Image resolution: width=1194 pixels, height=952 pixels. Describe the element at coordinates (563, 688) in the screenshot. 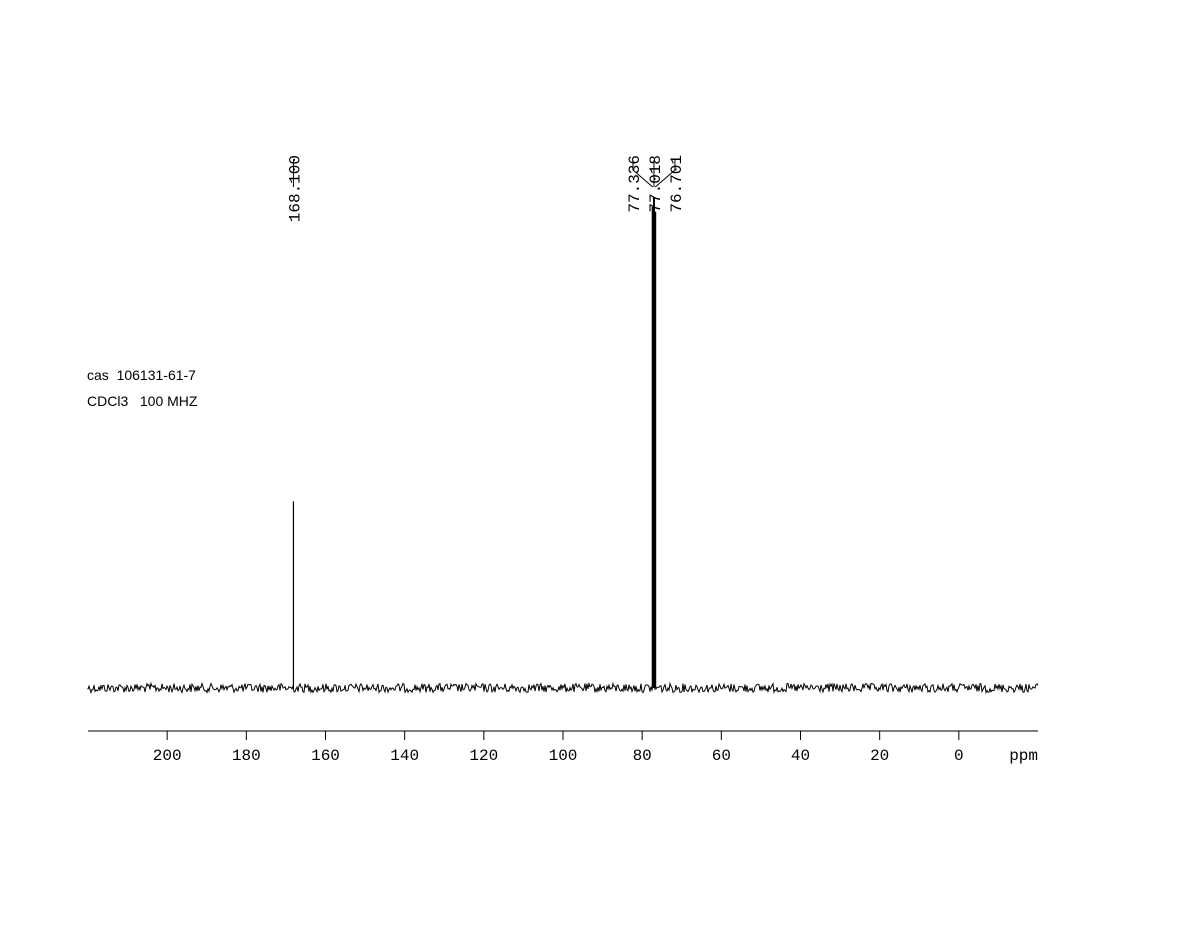

I see `noise-baseline` at that location.